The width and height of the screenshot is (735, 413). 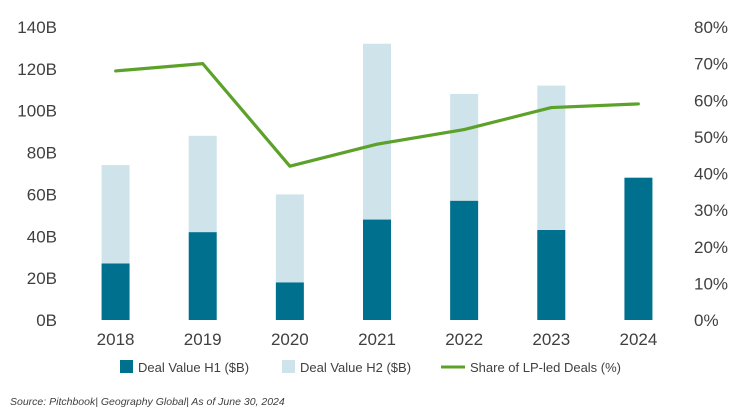 I want to click on x-axis: 2018 2019 2020 2021 2022 2023 2024, so click(x=377, y=339).